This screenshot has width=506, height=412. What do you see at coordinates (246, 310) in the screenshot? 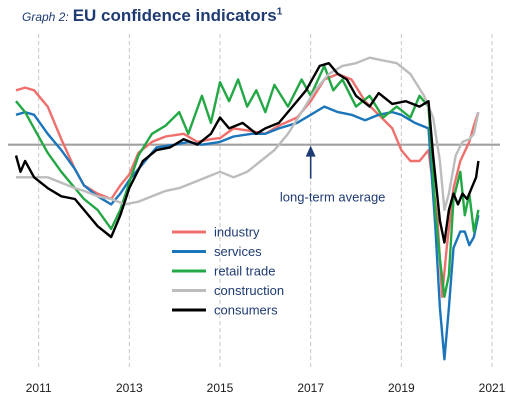
I see `legend-label-consumers: consumers` at bounding box center [246, 310].